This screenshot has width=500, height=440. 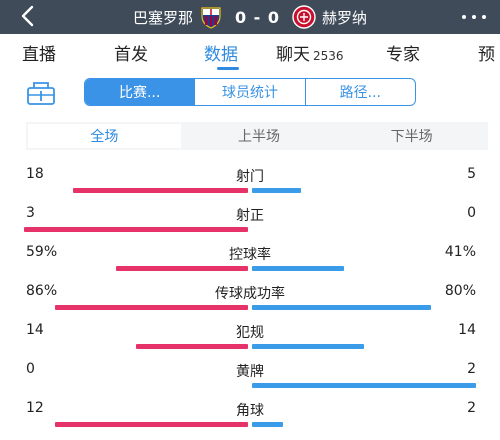 I want to click on away-team-name: 赫罗纳, so click(x=345, y=17).